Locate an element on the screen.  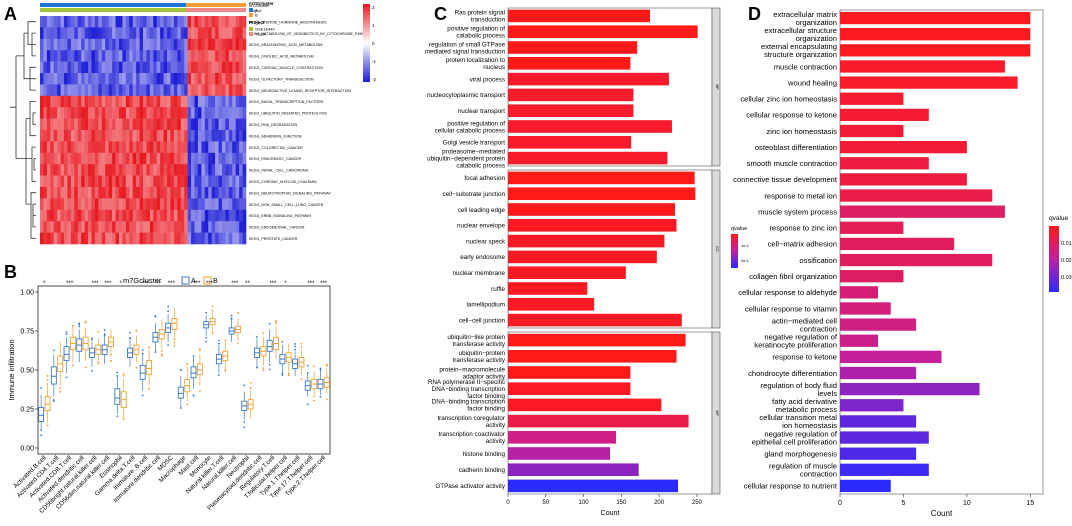
pathway-label: KEGG_COLORECTAL_CANCER is located at coordinates (276, 148).